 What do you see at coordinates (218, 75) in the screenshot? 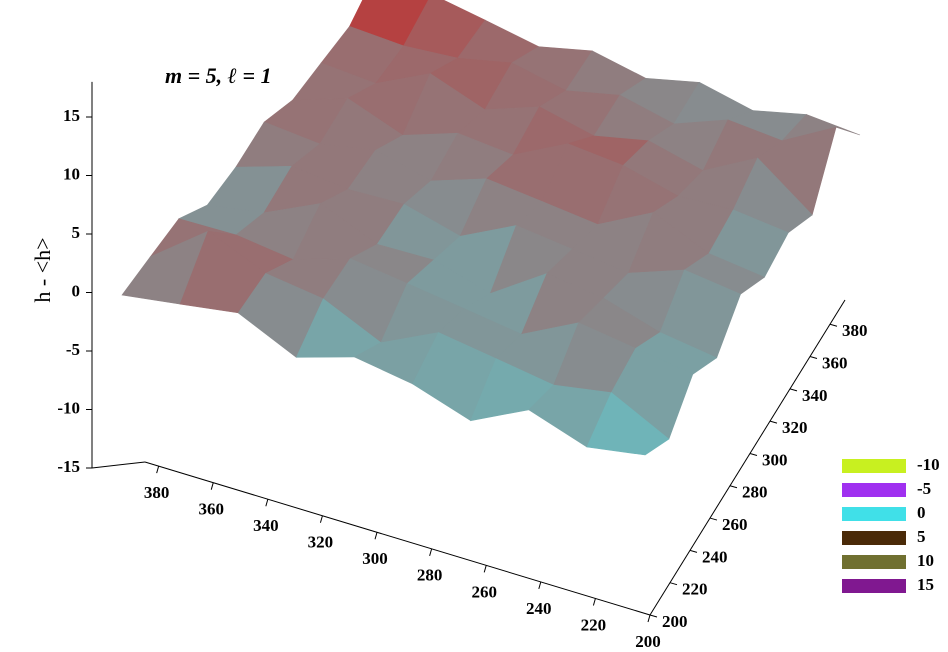
I see `chart-title: m = 5, ℓ = 1` at bounding box center [218, 75].